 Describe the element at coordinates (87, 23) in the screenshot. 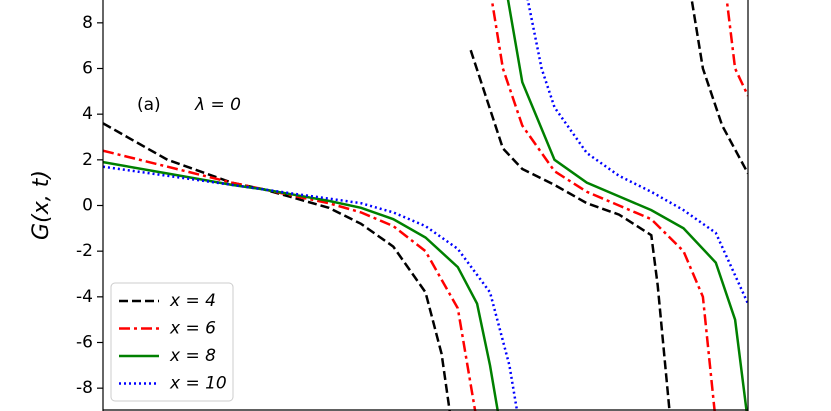

I see `y-tick-label: 8` at that location.